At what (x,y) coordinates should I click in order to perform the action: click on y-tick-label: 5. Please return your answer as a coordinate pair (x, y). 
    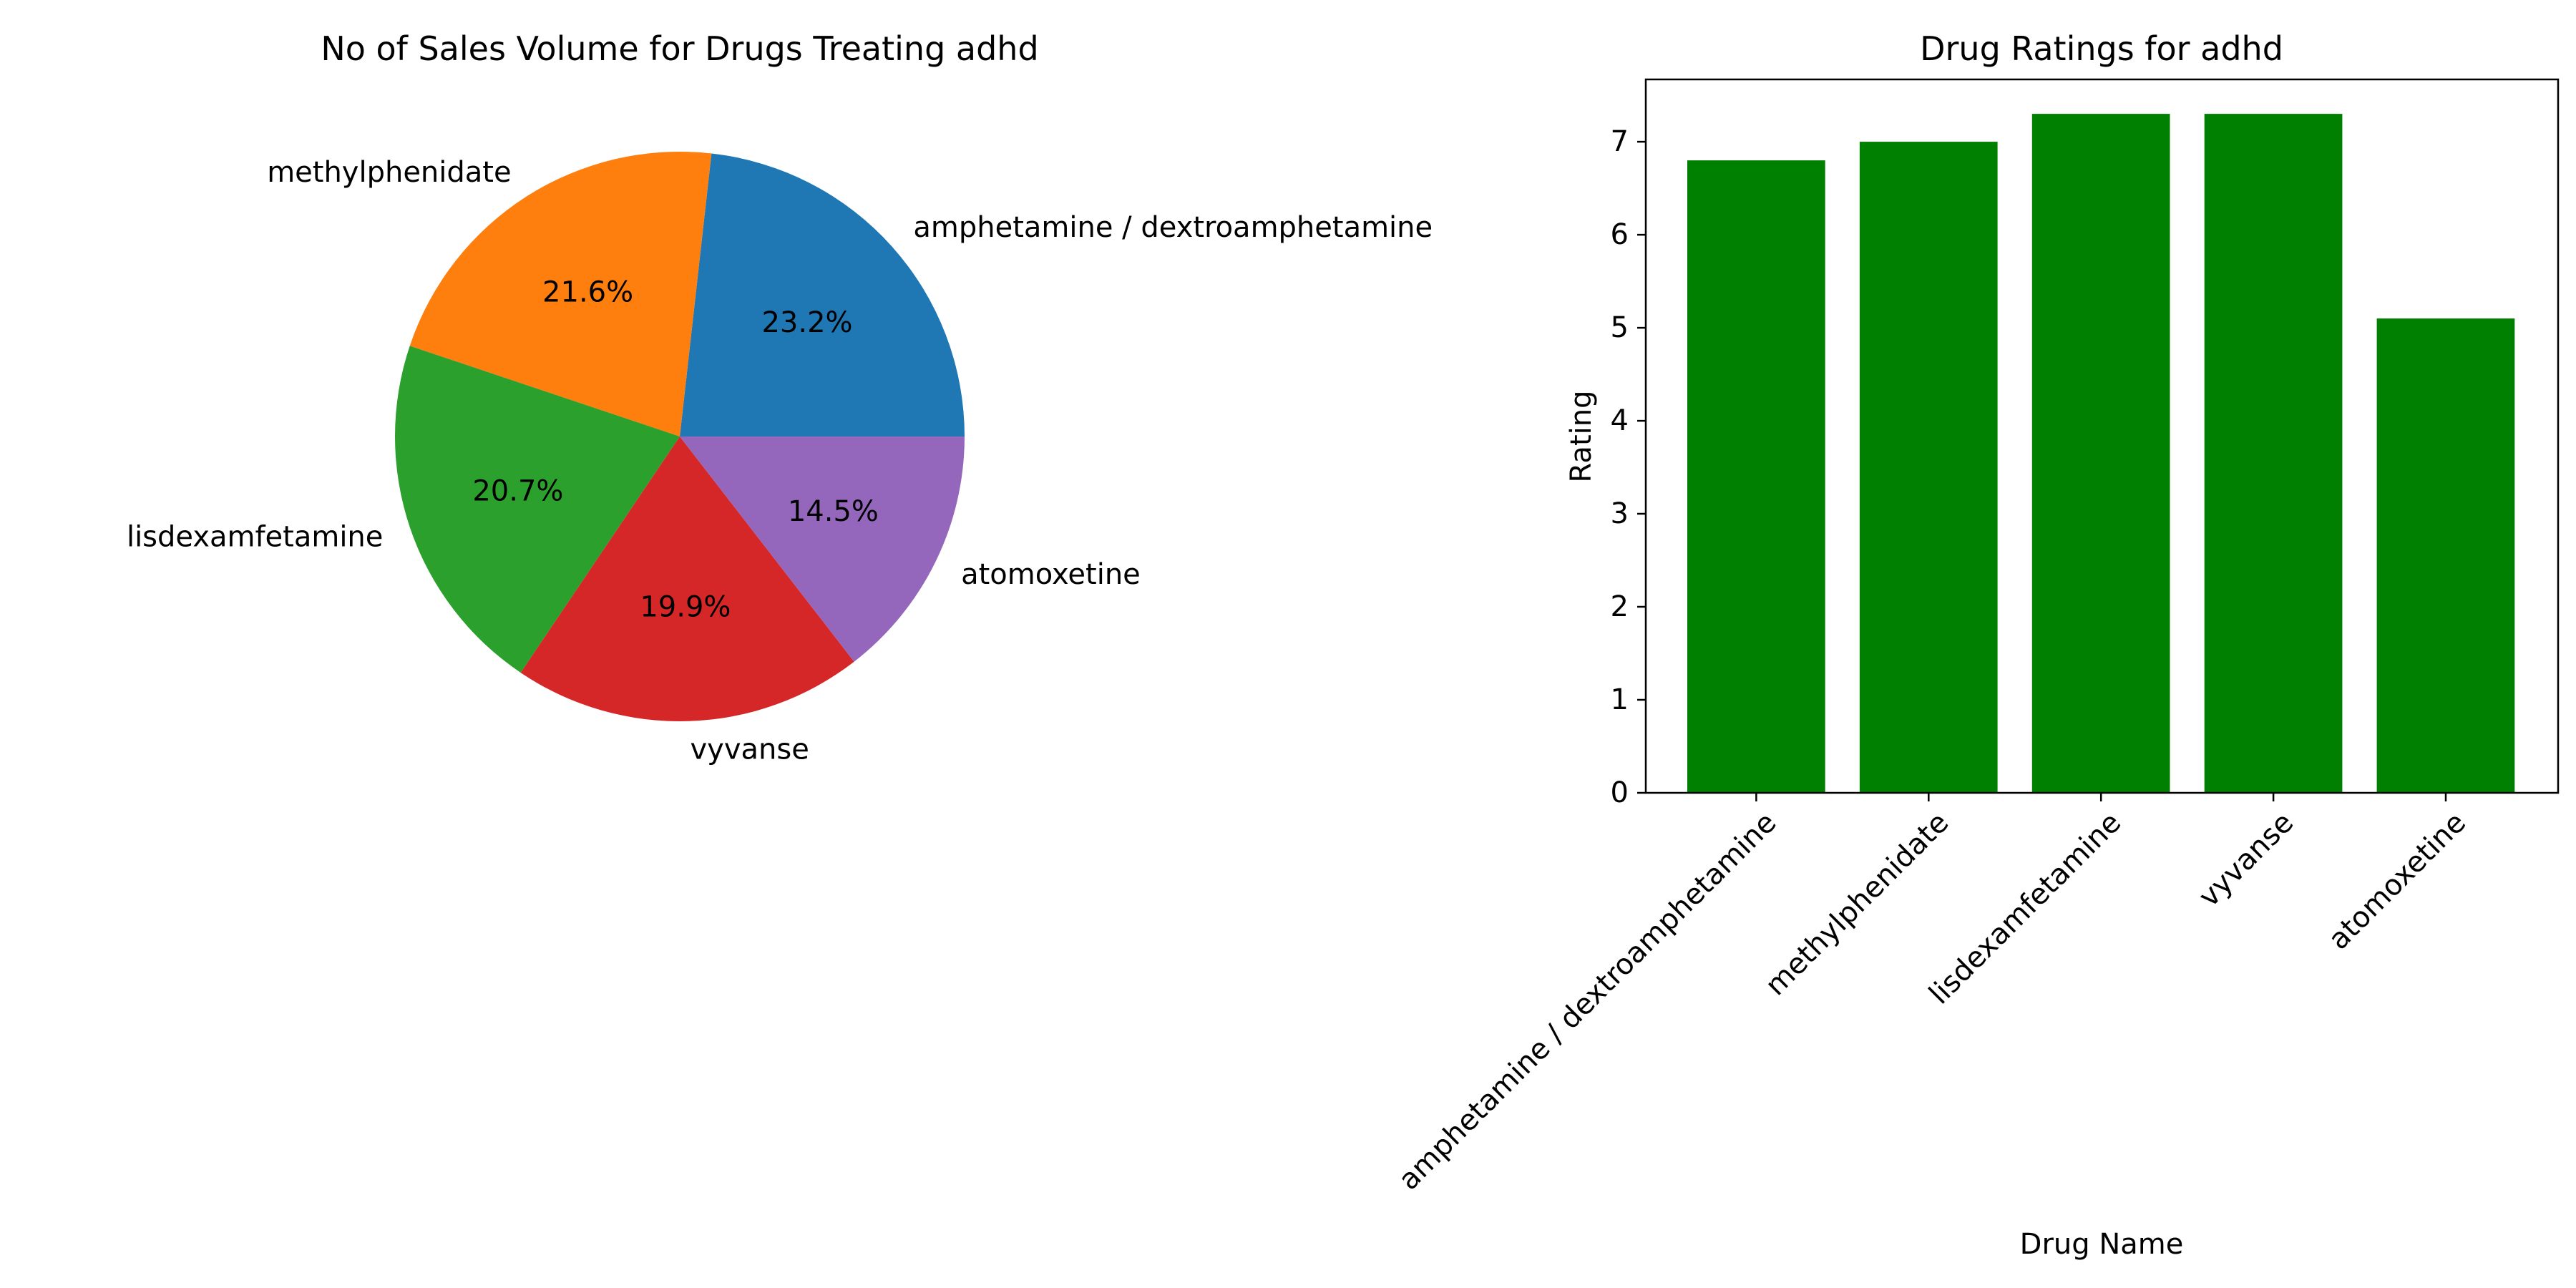
    Looking at the image, I should click on (1620, 327).